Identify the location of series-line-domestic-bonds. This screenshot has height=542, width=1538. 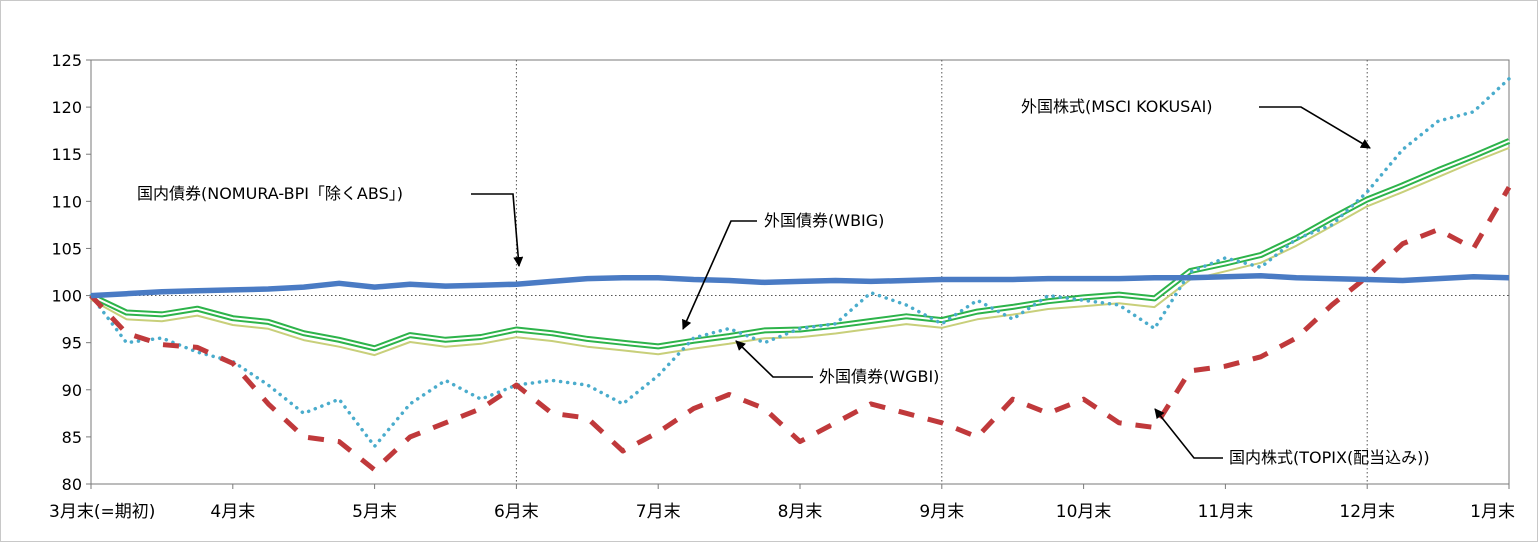
(800, 286).